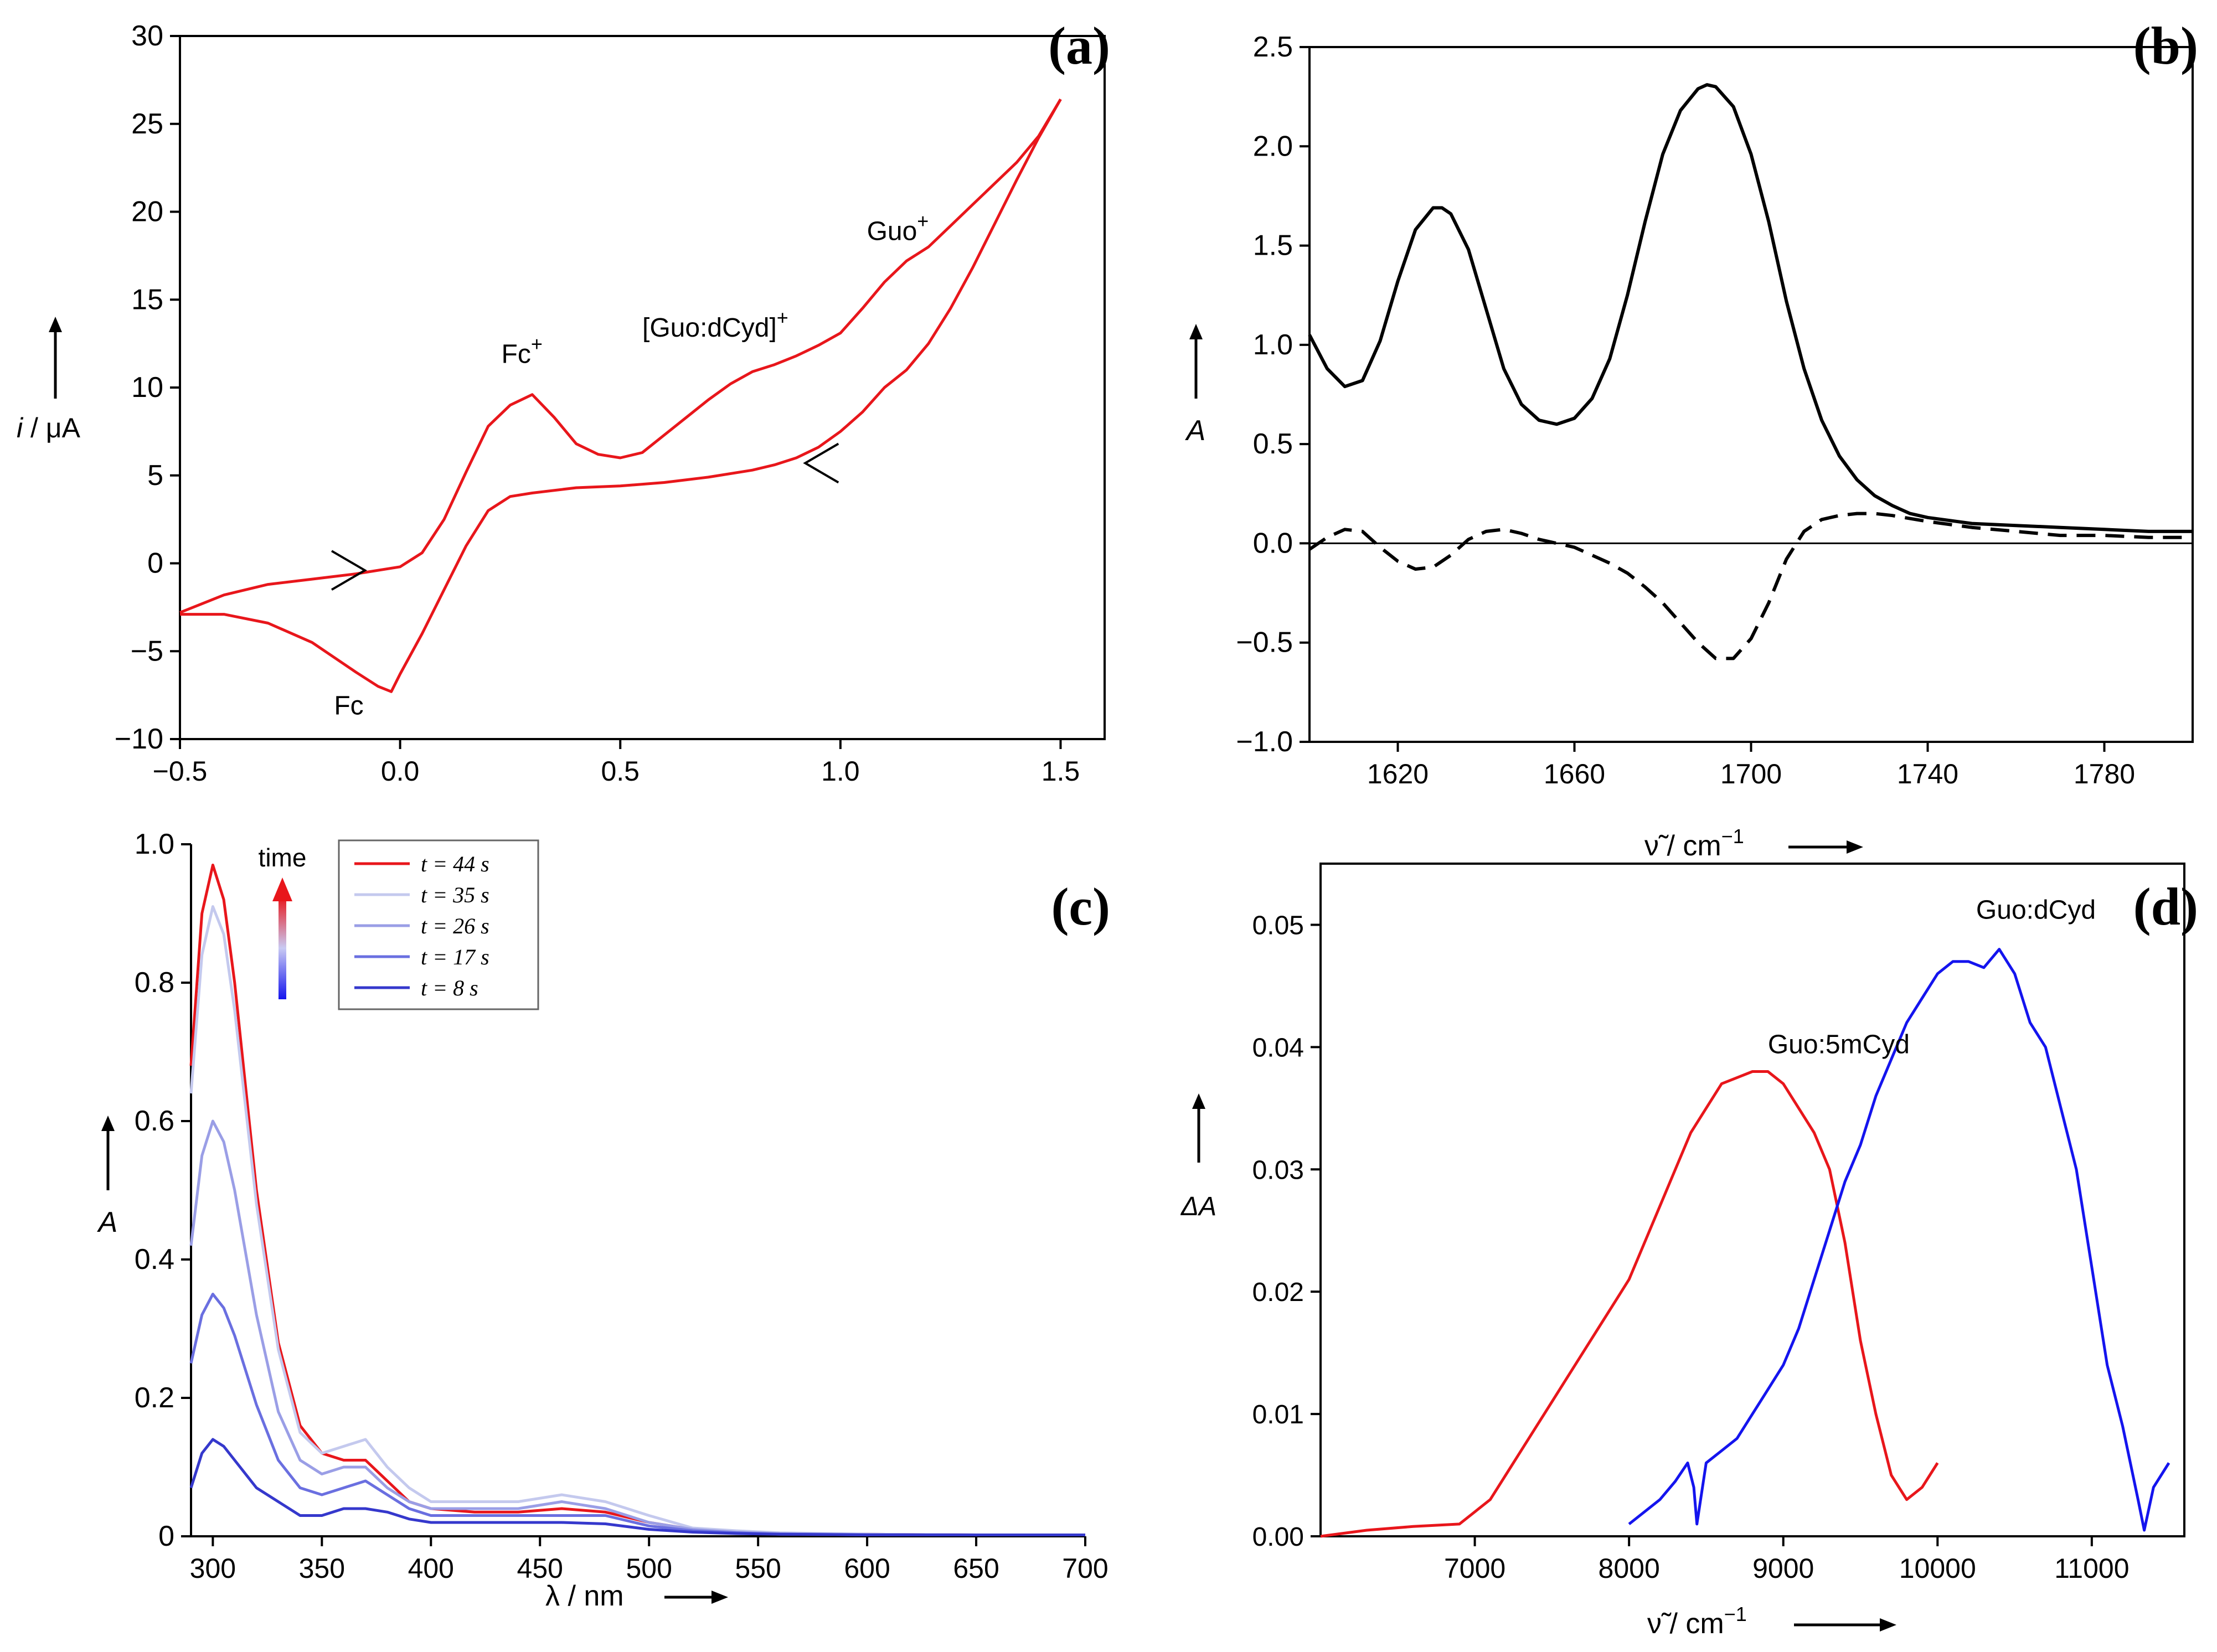  Describe the element at coordinates (49, 380) in the screenshot. I see `panel-a-y-axis-label: i / μA` at that location.